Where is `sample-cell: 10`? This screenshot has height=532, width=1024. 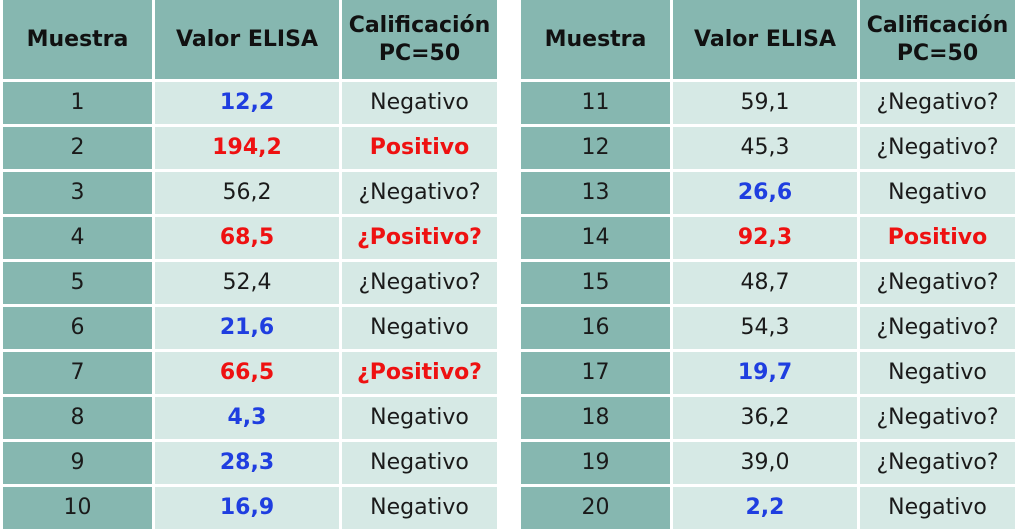
sample-cell: 10 is located at coordinates (77, 508).